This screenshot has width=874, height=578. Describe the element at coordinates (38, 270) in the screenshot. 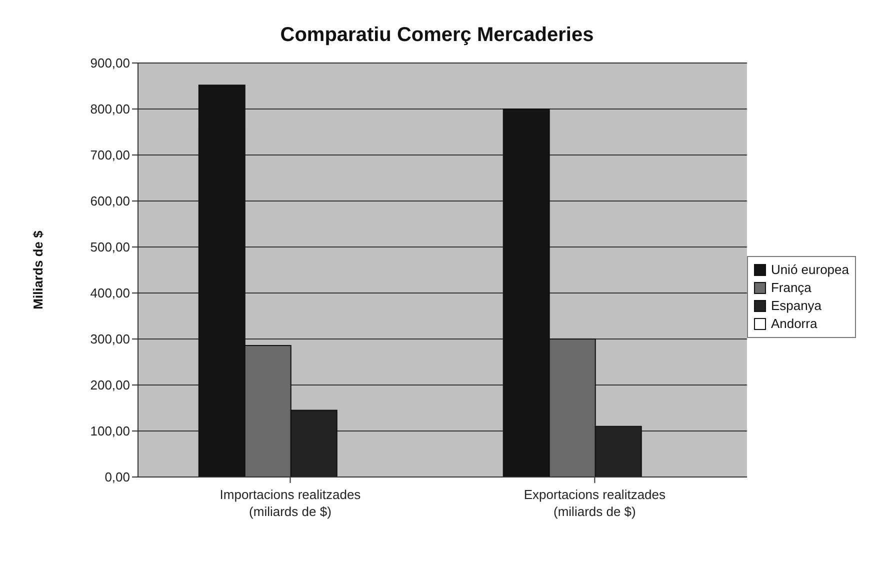

I see `y-axis-title: Miliards de $` at that location.